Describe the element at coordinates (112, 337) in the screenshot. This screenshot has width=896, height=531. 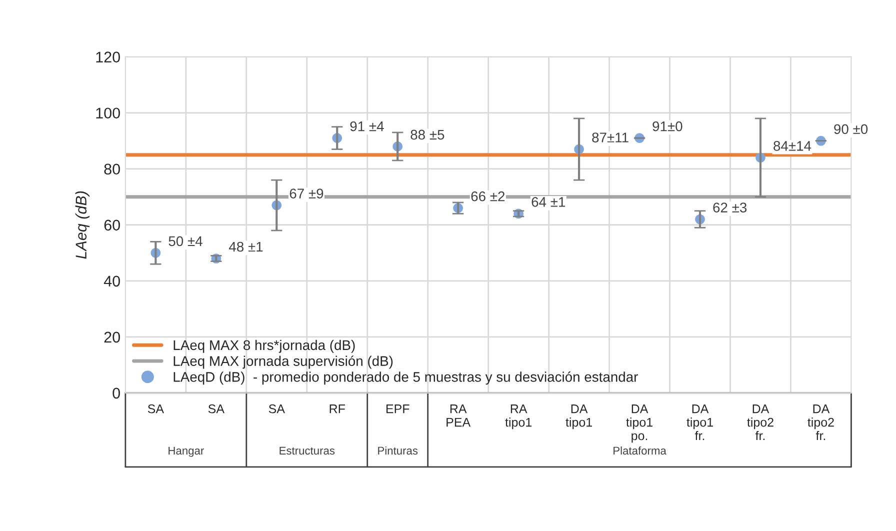
I see `y-tick-label: 20` at that location.